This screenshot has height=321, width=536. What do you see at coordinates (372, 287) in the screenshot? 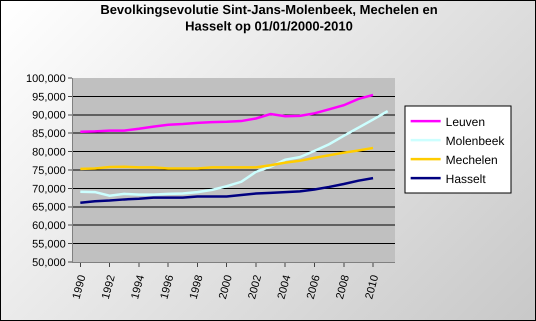
I see `x-tick-label: 2010` at bounding box center [372, 287].